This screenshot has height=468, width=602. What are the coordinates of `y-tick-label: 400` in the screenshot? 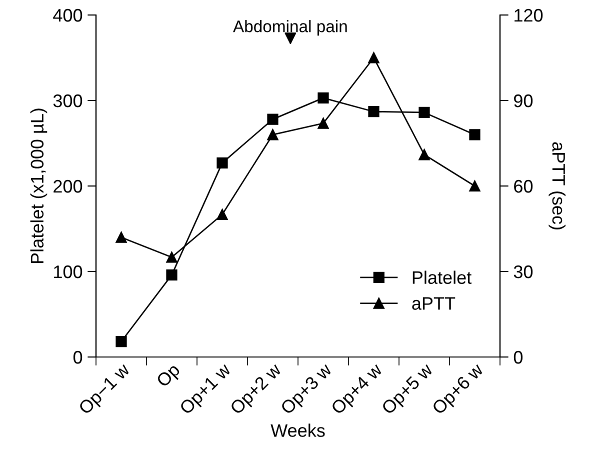 It's located at (67, 15).